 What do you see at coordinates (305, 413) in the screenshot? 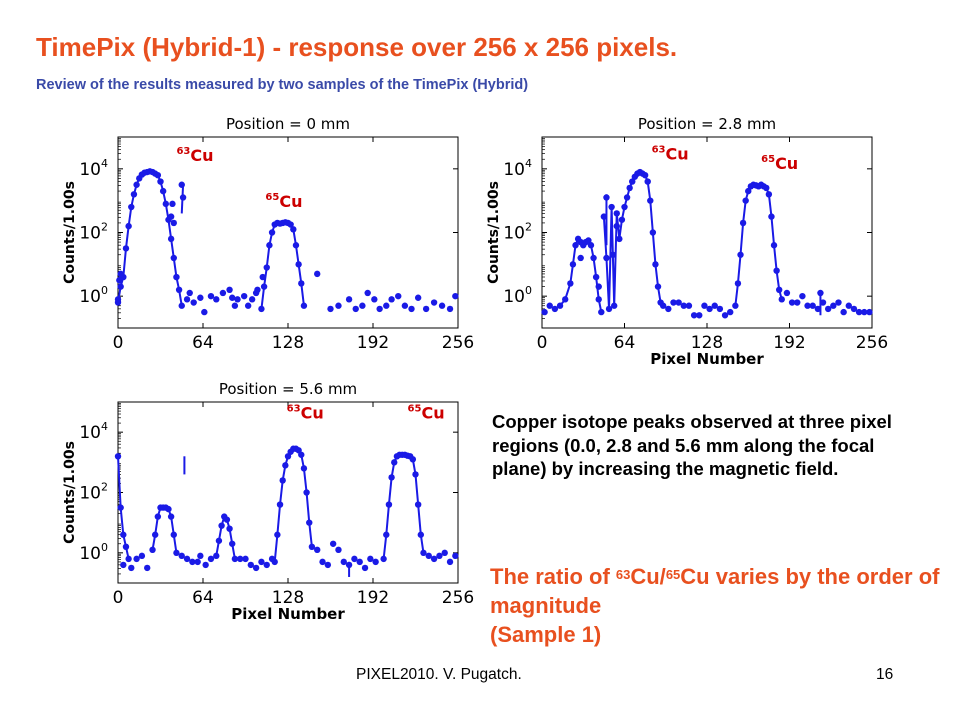
I see `peak-label-63: 63Cu` at bounding box center [305, 413].